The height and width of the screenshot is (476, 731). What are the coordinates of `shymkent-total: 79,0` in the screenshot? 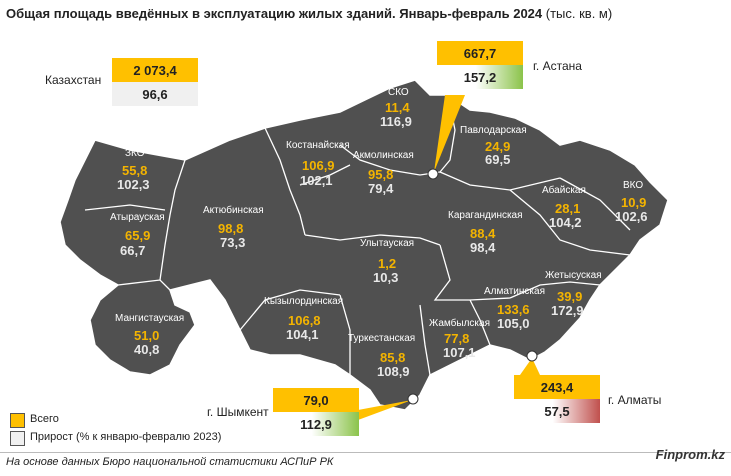 It's located at (316, 400).